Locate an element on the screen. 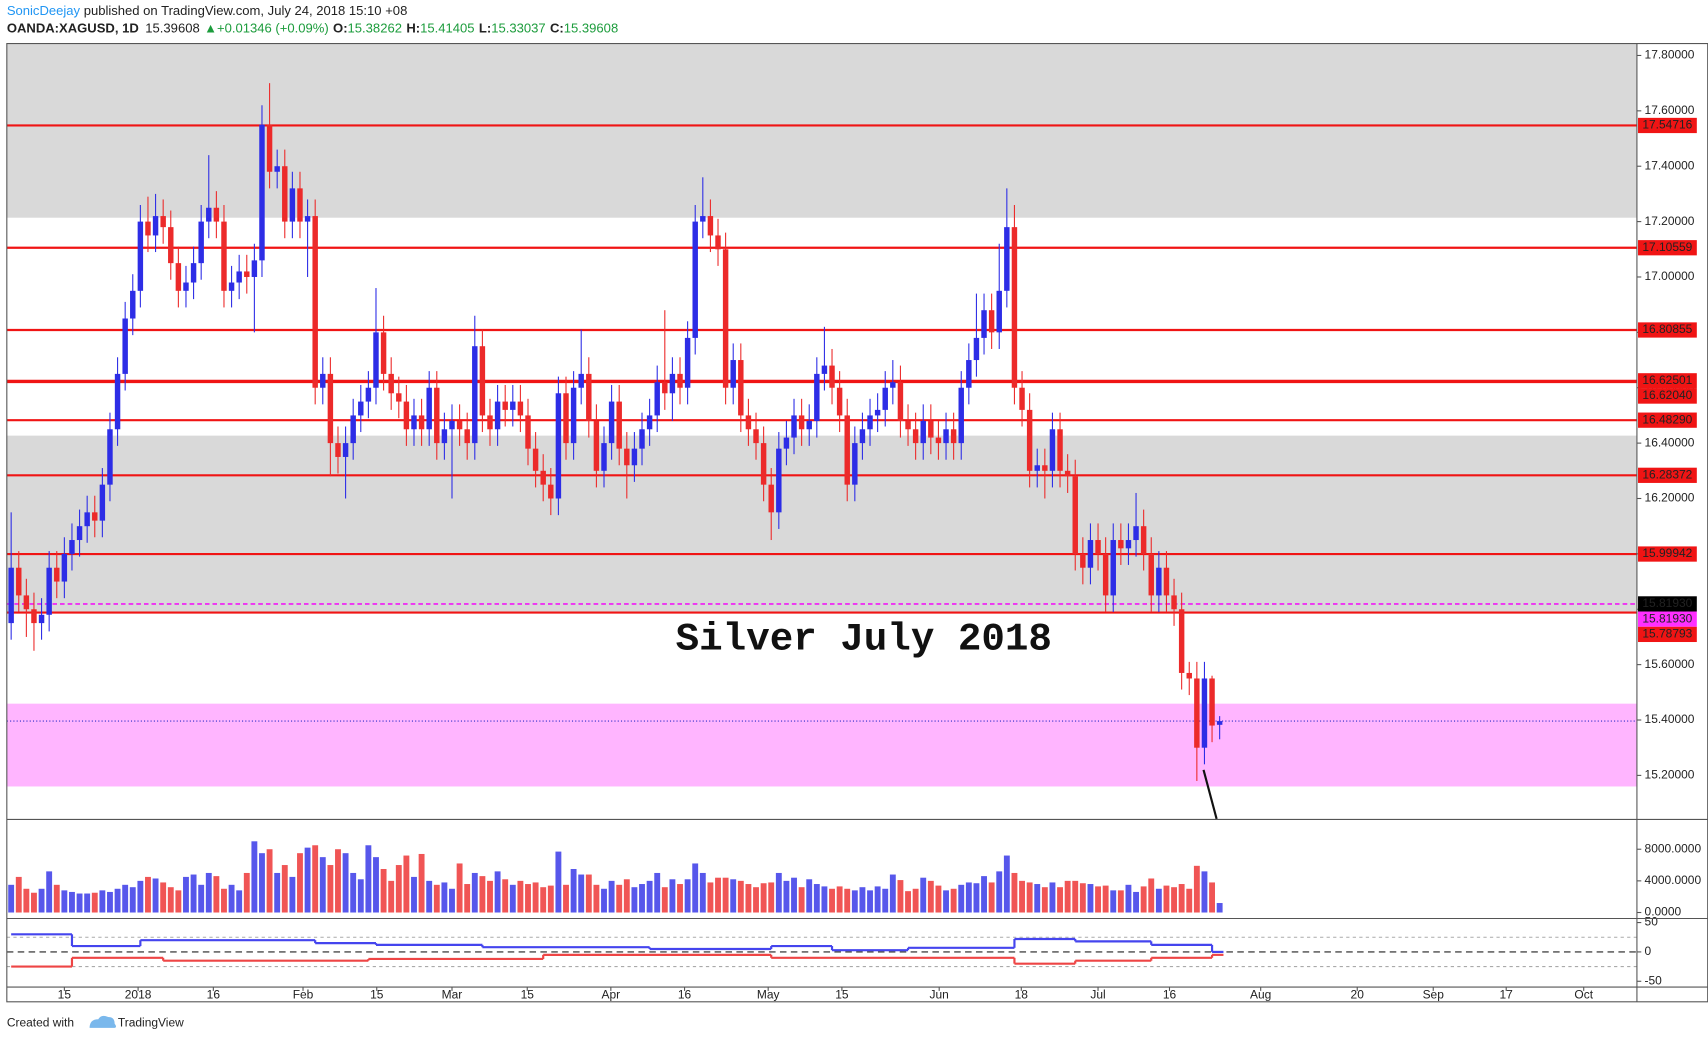 The height and width of the screenshot is (1041, 1708). x-tick-label: 18 is located at coordinates (1022, 994).